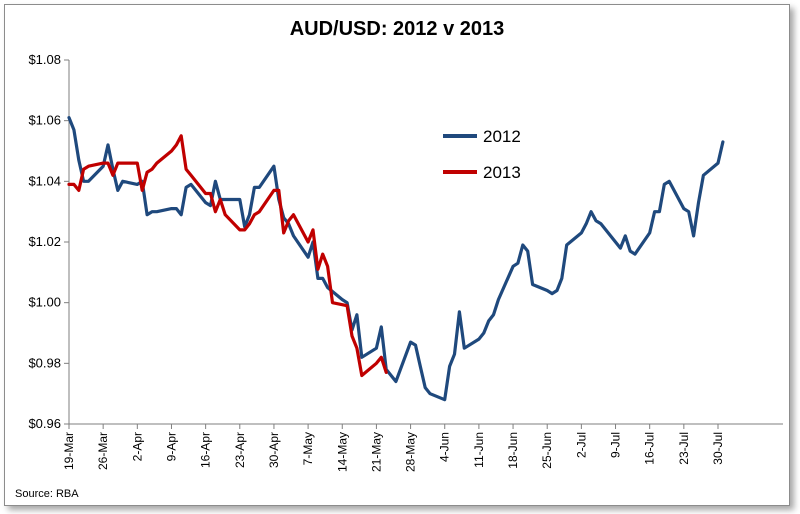 The image size is (800, 514). What do you see at coordinates (718, 448) in the screenshot?
I see `x-tick-label: 30-Jul` at bounding box center [718, 448].